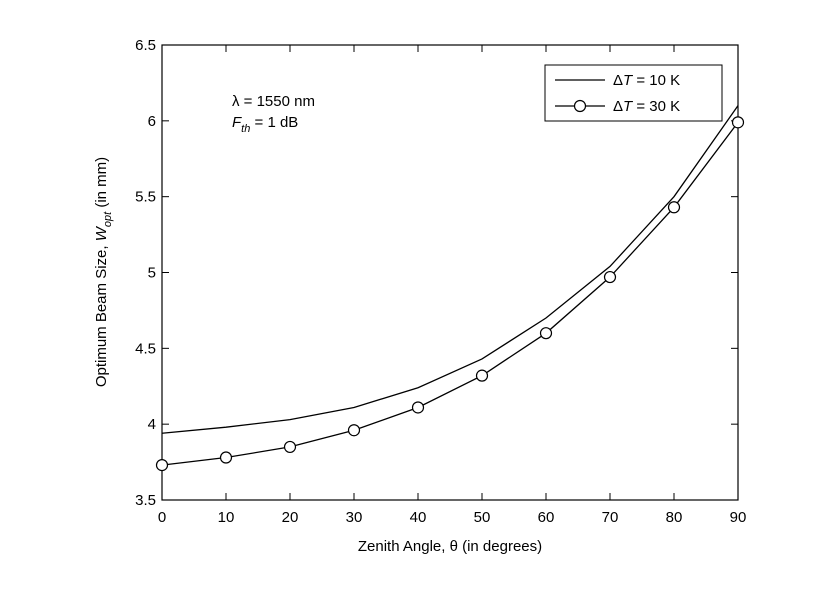 Image resolution: width=840 pixels, height=594 pixels. I want to click on x-tick-label: 0, so click(162, 517).